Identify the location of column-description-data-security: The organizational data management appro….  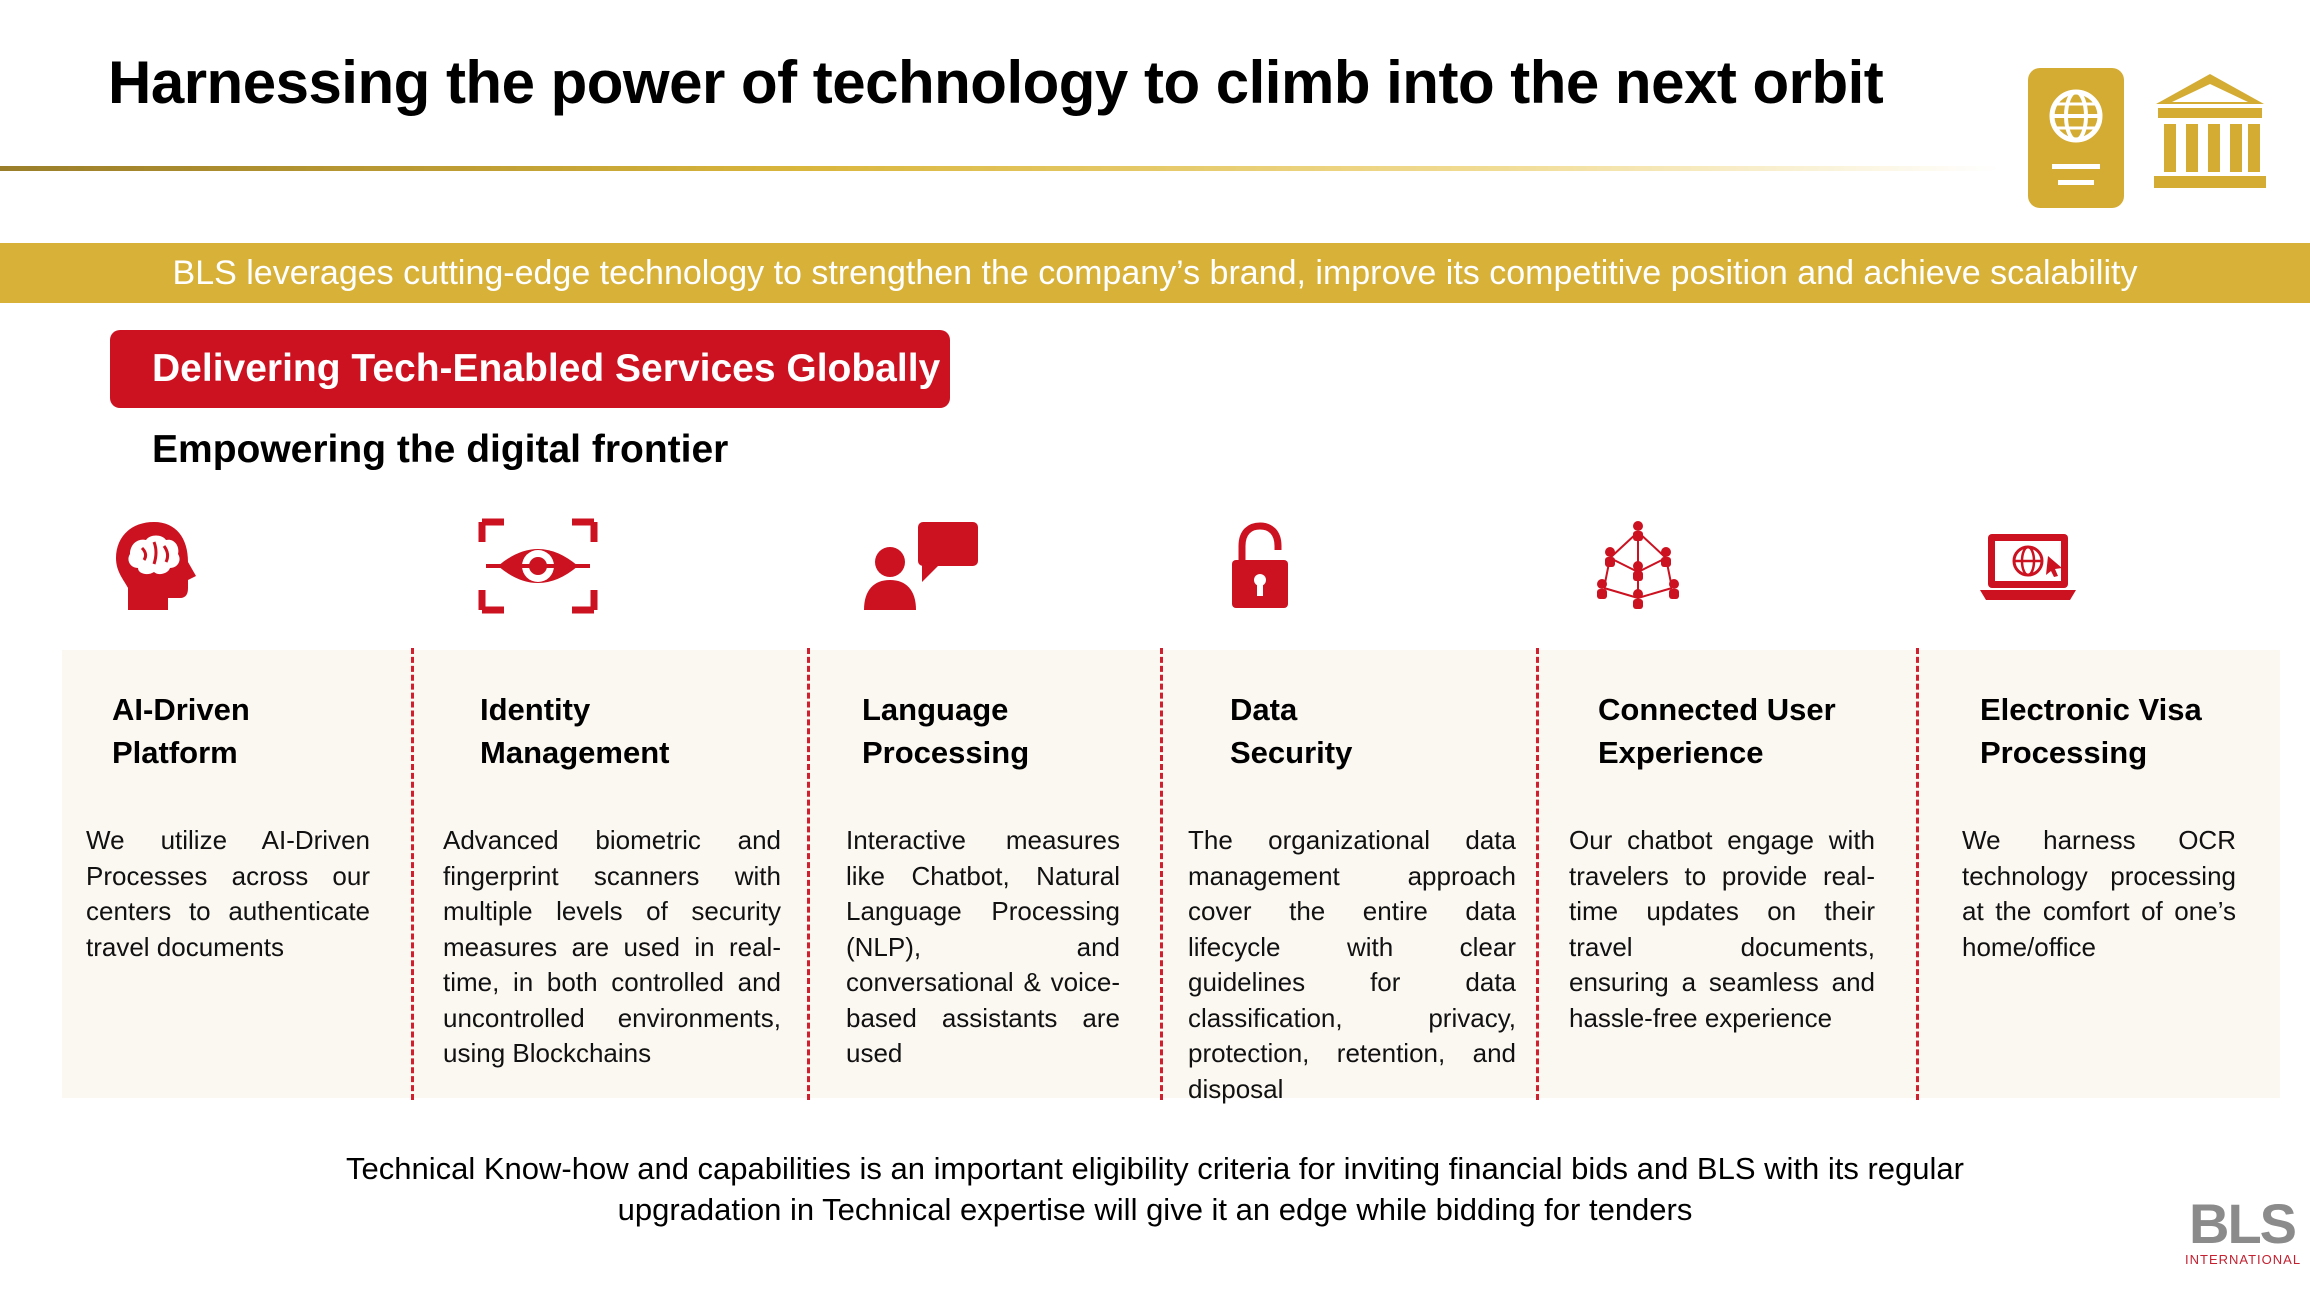
(1352, 964).